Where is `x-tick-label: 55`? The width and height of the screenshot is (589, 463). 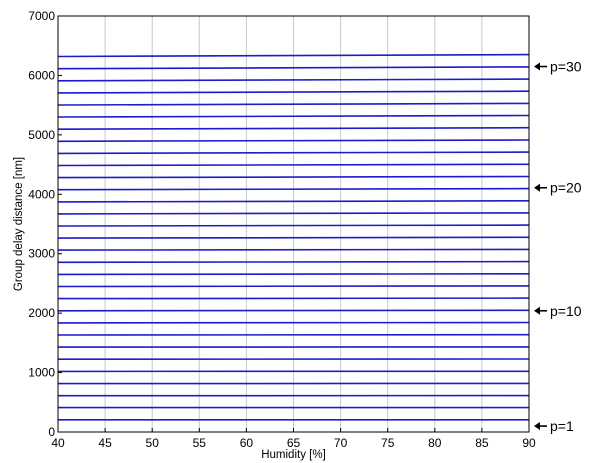
x-tick-label: 55 is located at coordinates (200, 443).